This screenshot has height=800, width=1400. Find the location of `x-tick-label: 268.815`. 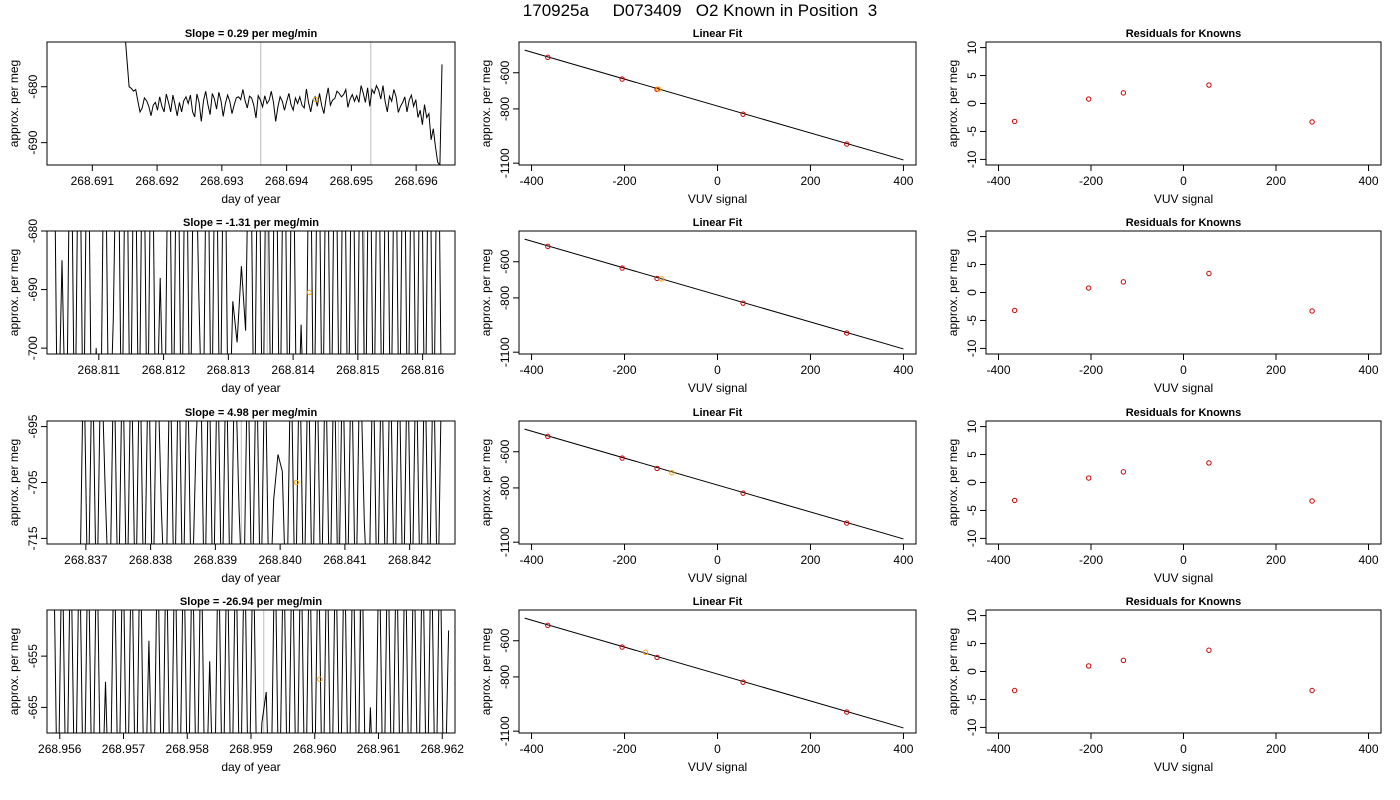

x-tick-label: 268.815 is located at coordinates (358, 370).